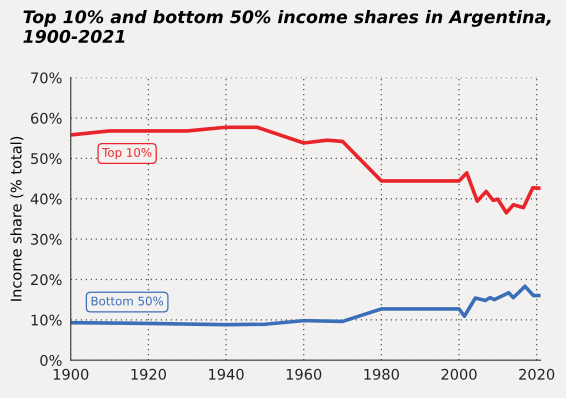 The height and width of the screenshot is (398, 566). What do you see at coordinates (459, 374) in the screenshot?
I see `x-tick-label: 2000` at bounding box center [459, 374].